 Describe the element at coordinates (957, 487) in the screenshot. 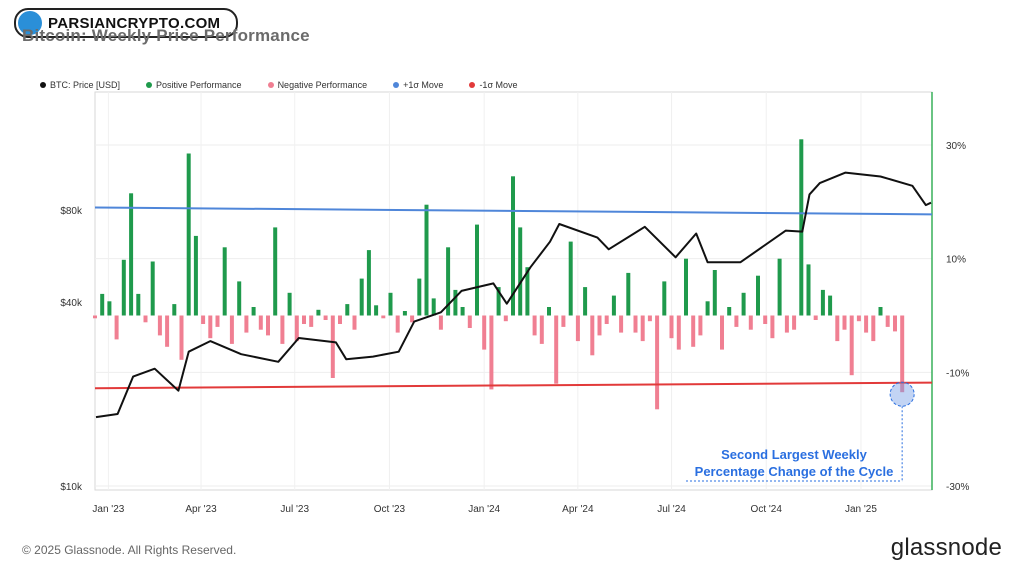

I see `right-axis-tick-label: -30%` at that location.